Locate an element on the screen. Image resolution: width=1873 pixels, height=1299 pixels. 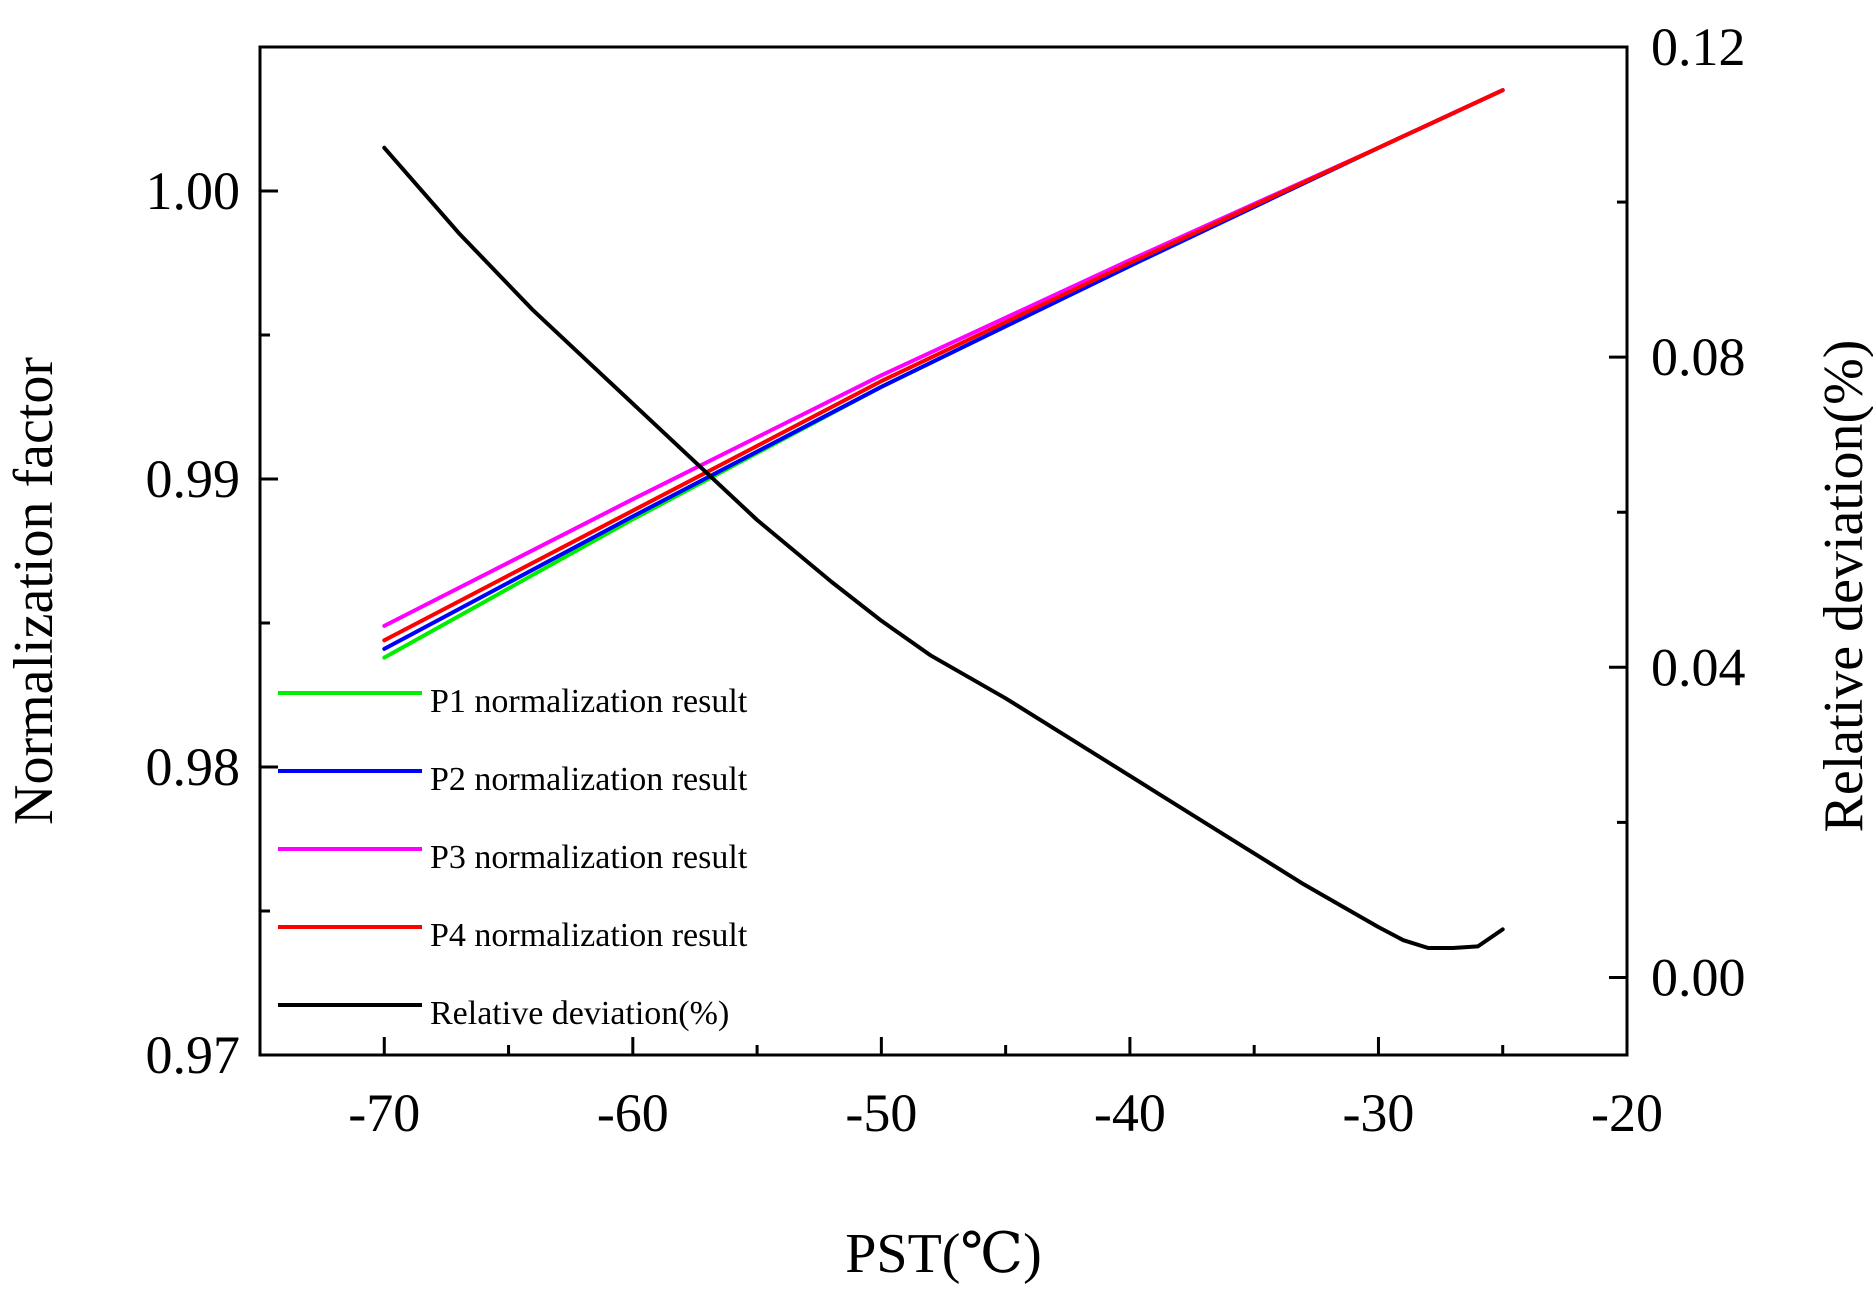
y-right-tick-label: 0.04 is located at coordinates (1698, 667).